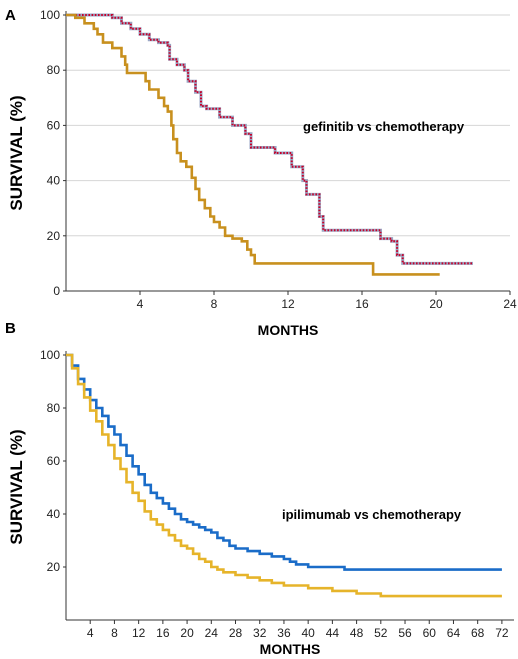  Describe the element at coordinates (260, 633) in the screenshot. I see `x-tick-label: 32` at that location.